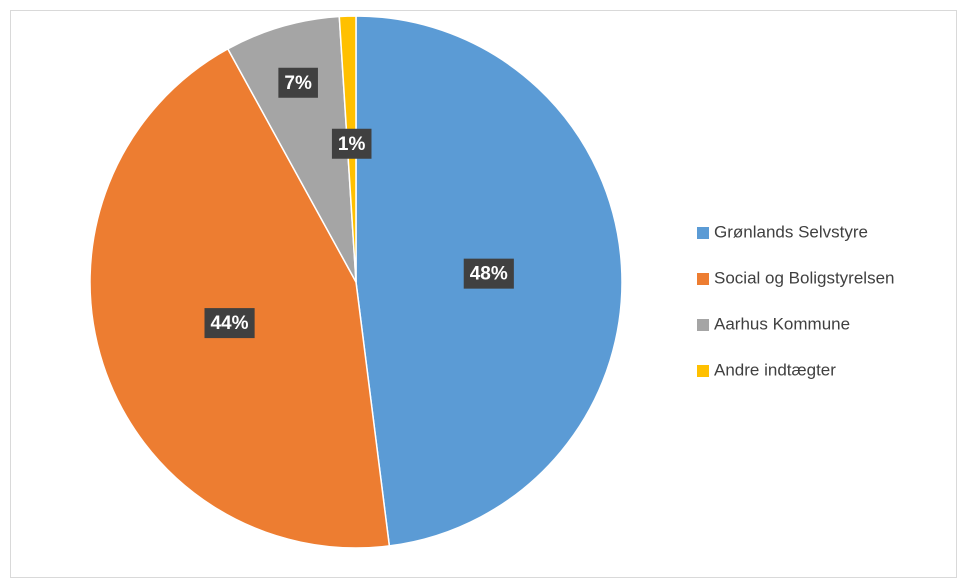 The width and height of the screenshot is (957, 578). Describe the element at coordinates (775, 369) in the screenshot. I see `legend-label: Andre indtægter` at that location.